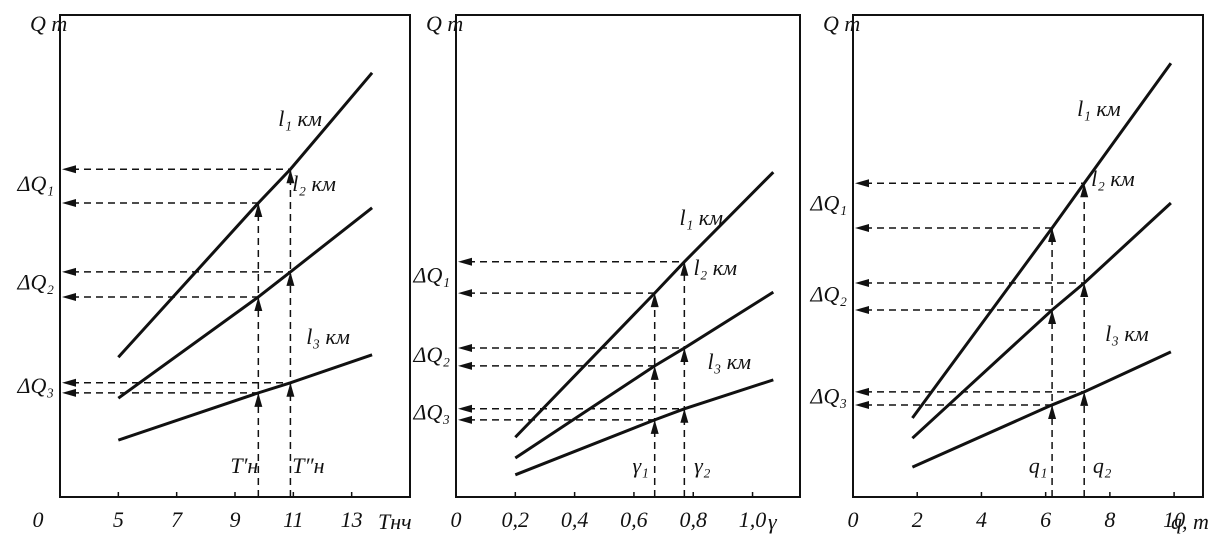 Image resolution: width=1216 pixels, height=556 pixels. Describe the element at coordinates (1109, 519) in the screenshot. I see `x-tick-label: 8` at that location.